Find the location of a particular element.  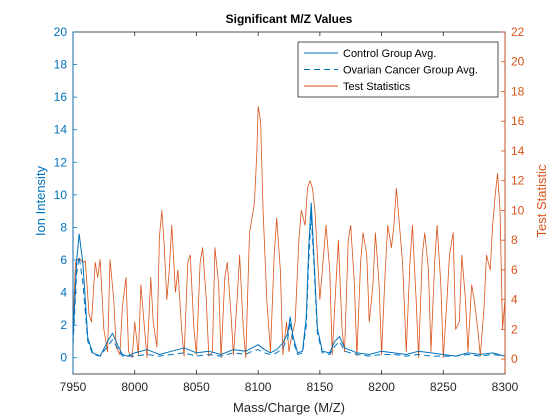

legend-label-control: Control Group Avg. is located at coordinates (389, 54).